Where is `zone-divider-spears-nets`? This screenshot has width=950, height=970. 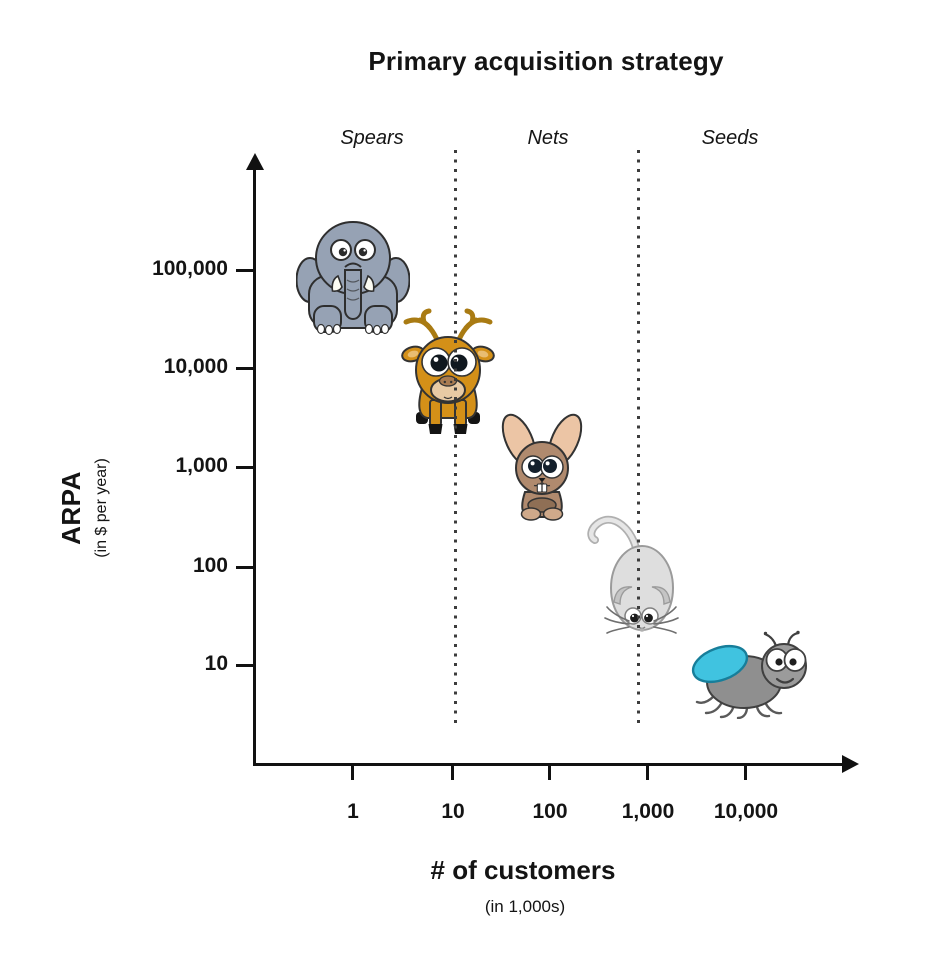 zone-divider-spears-nets is located at coordinates (455, 436).